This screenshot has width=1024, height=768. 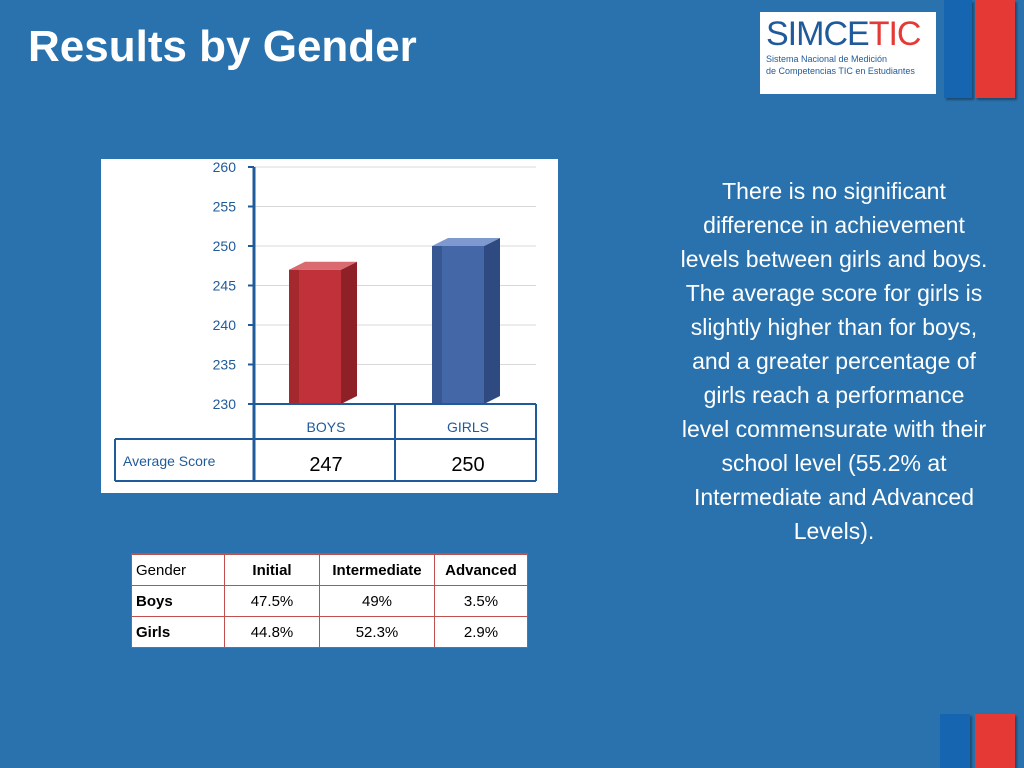 I want to click on data-value-label: 247, so click(x=325, y=465).